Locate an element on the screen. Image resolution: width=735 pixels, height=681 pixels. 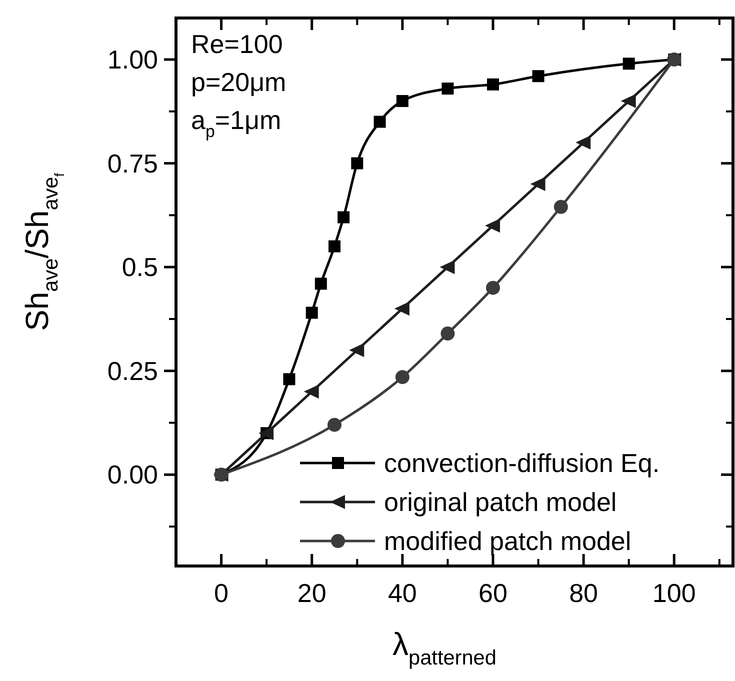
x-tick-label: 40 is located at coordinates (402, 593).